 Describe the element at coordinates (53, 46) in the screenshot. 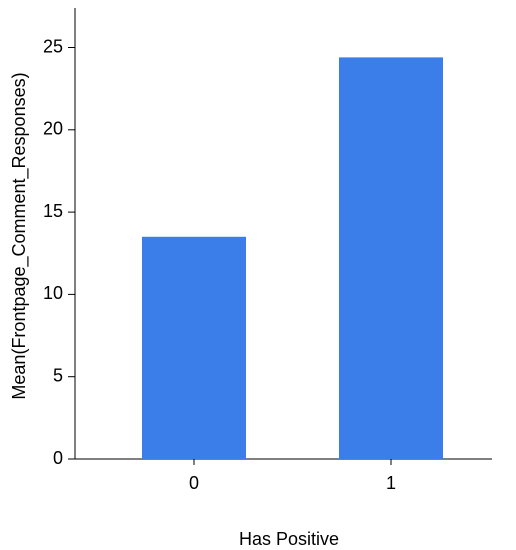

I see `y-tick-label: 25` at that location.